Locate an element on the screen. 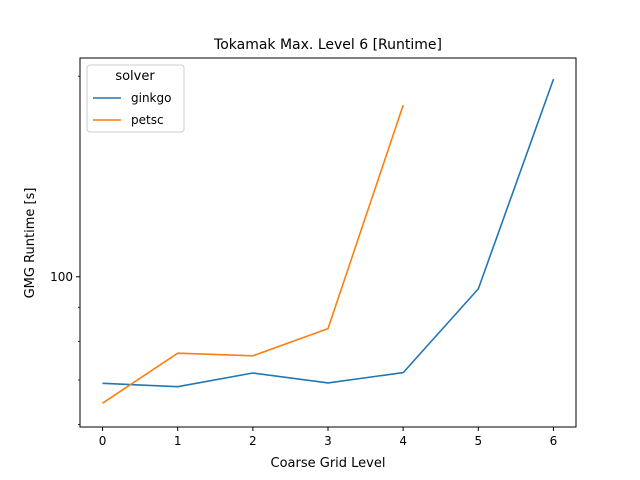 This screenshot has height=480, width=640. legend-entries: ginkgo petsc is located at coordinates (132, 109).